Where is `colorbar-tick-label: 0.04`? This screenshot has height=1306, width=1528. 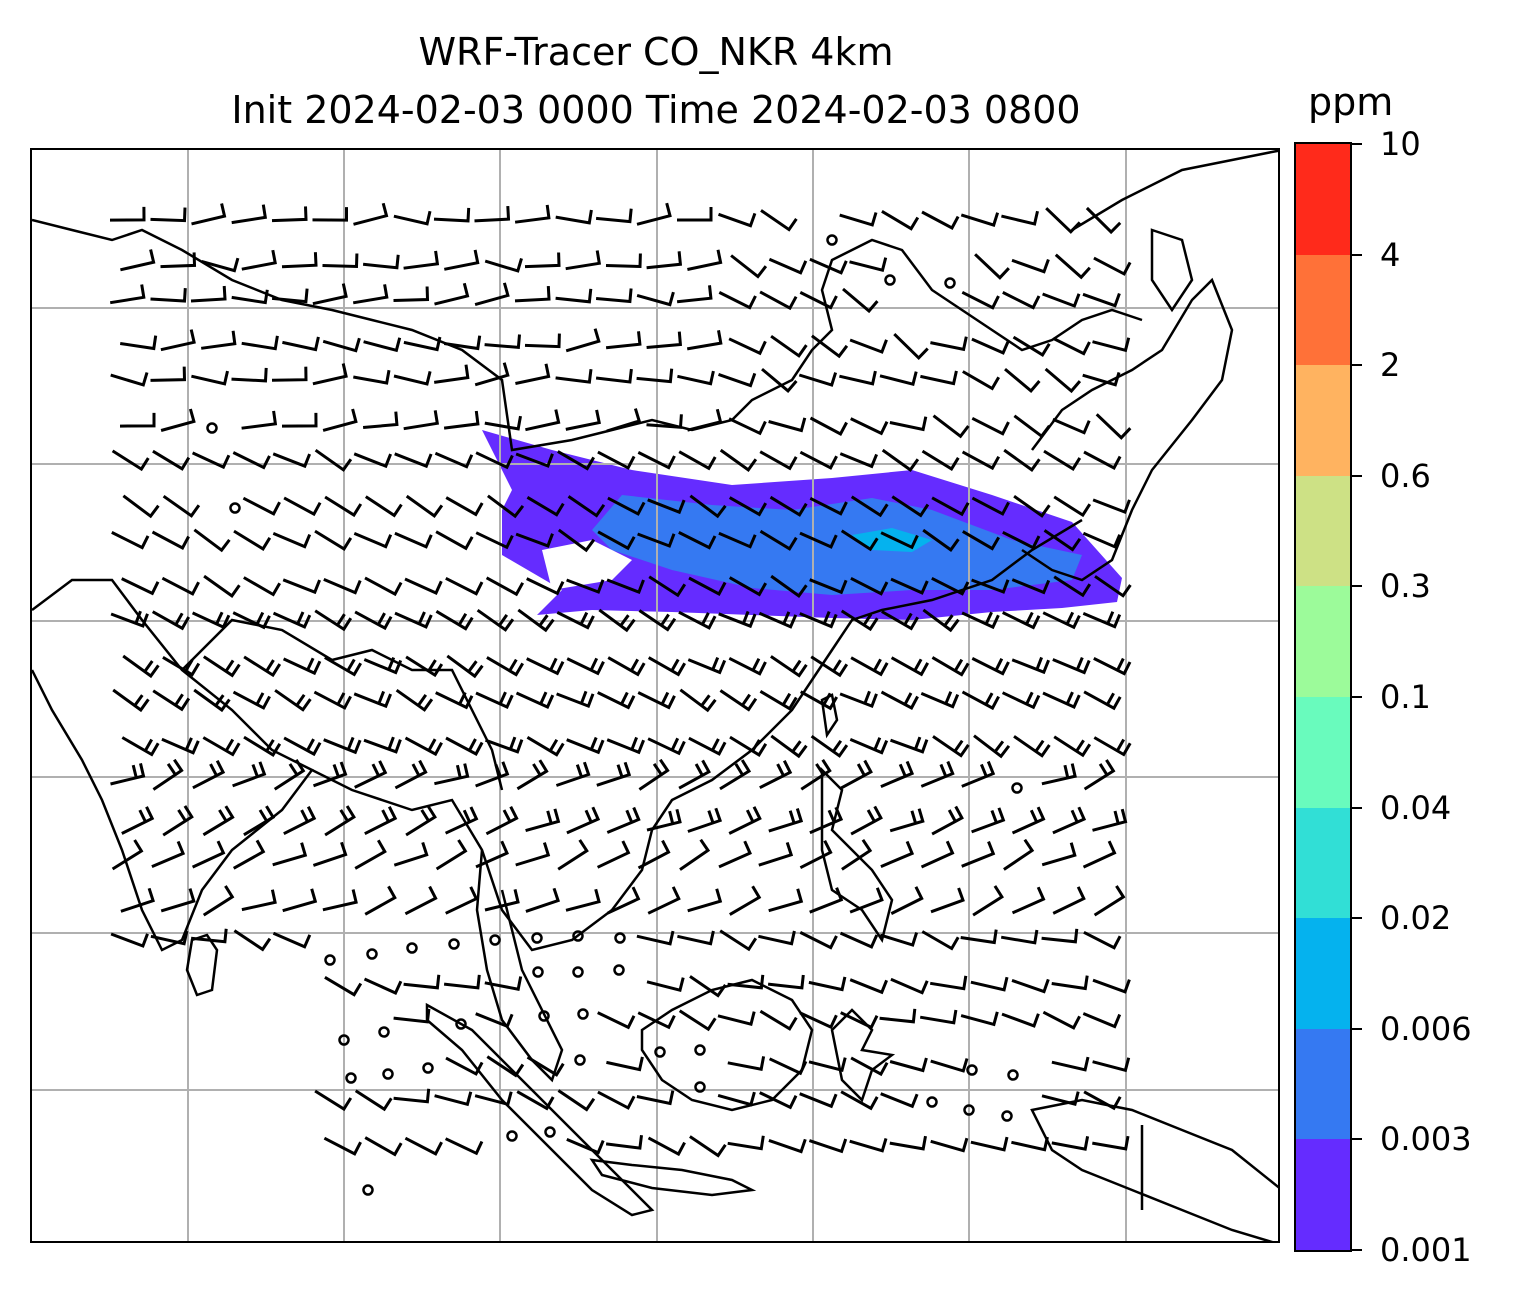 colorbar-tick-label: 0.04 is located at coordinates (1416, 807).